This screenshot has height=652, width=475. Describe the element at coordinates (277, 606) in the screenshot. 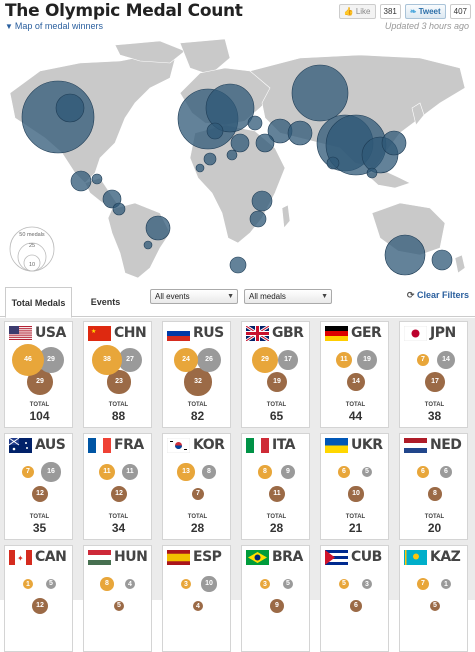

I see `bronze-medal-count: 9` at that location.